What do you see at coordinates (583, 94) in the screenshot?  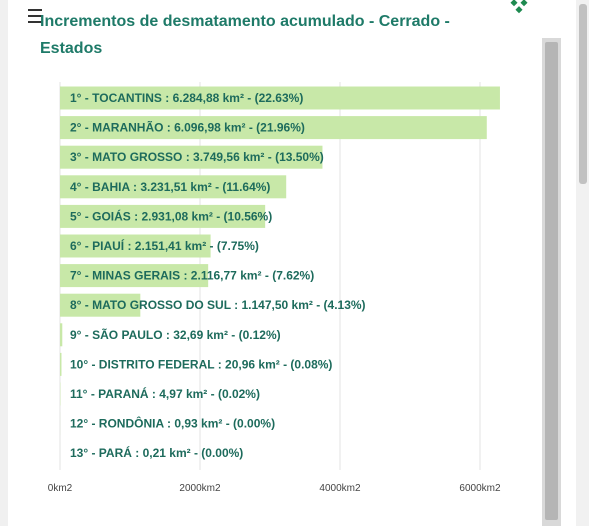 I see `page-scrollbar-thumb` at bounding box center [583, 94].